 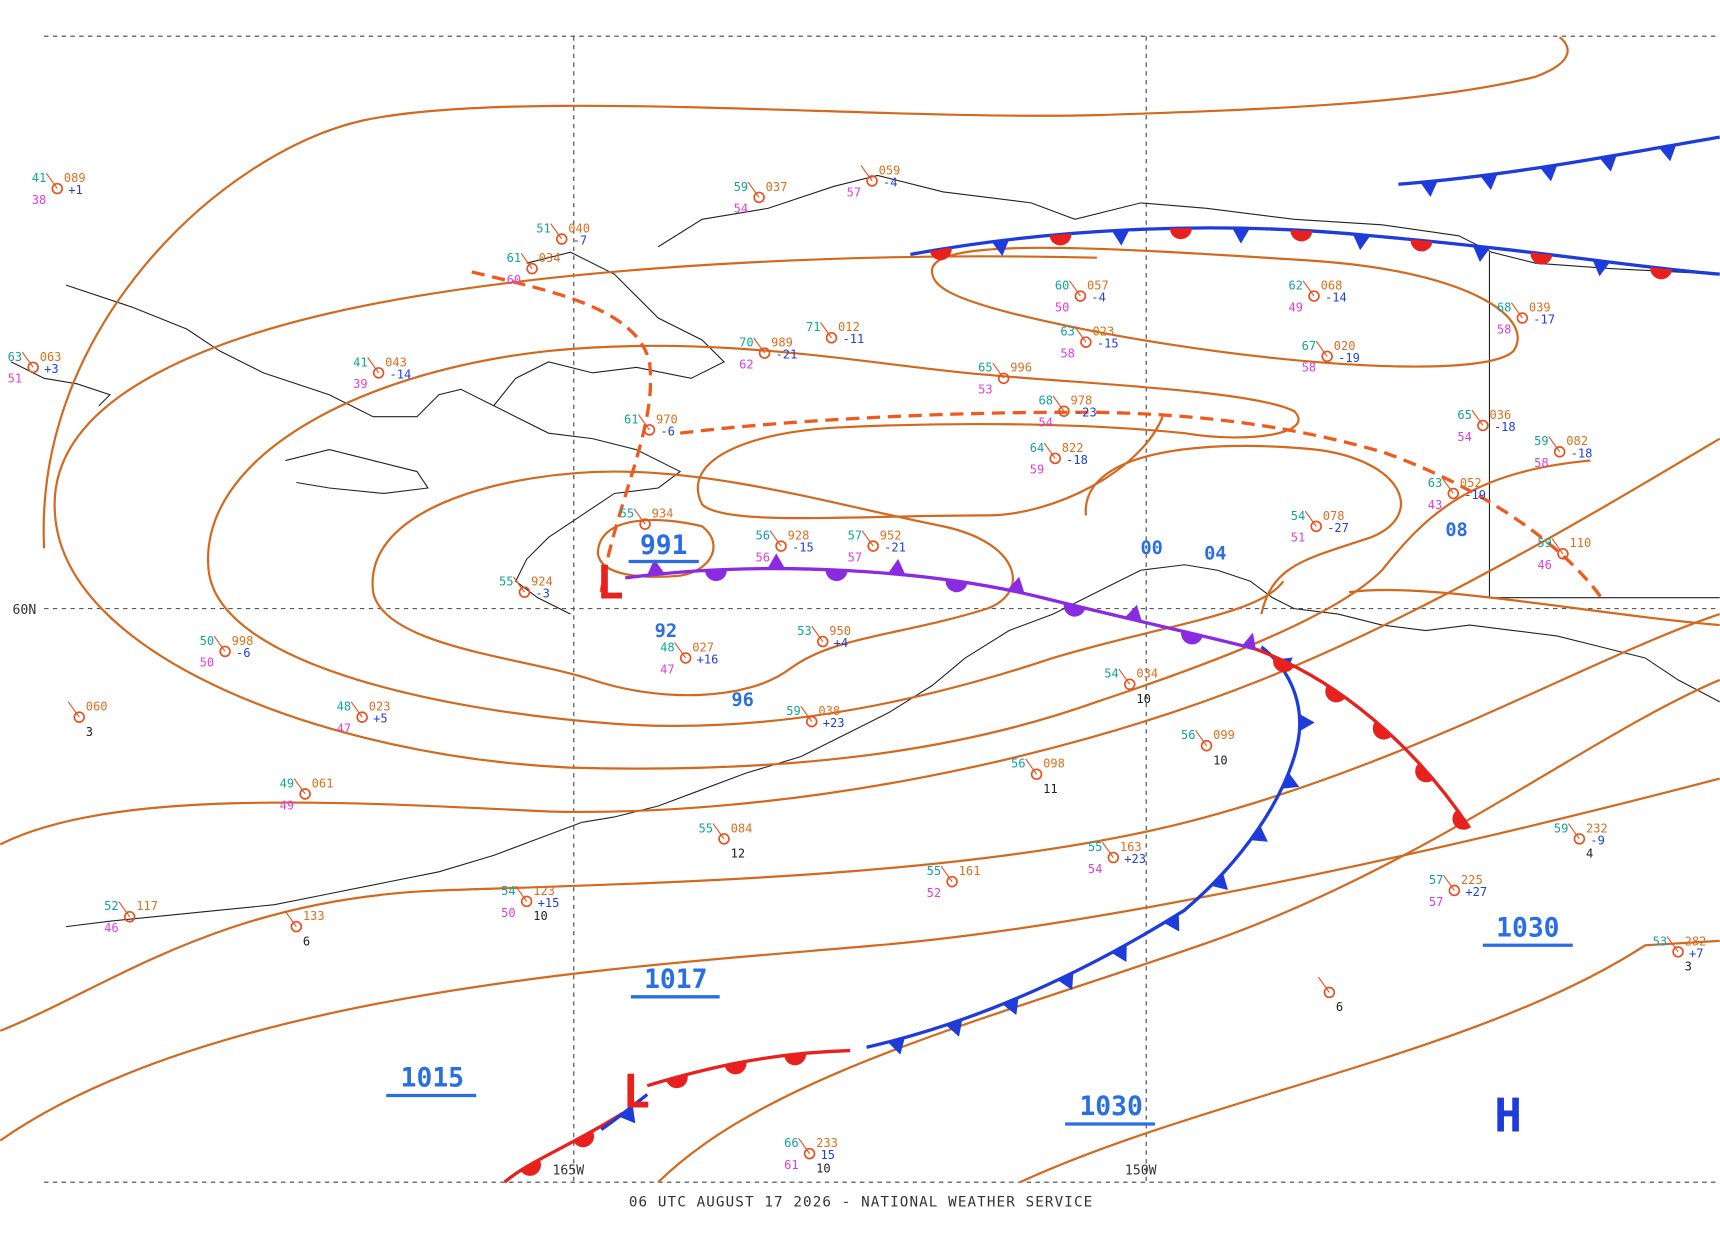 What do you see at coordinates (1082, 297) in the screenshot?
I see `station: 60 057 50 -4` at bounding box center [1082, 297].